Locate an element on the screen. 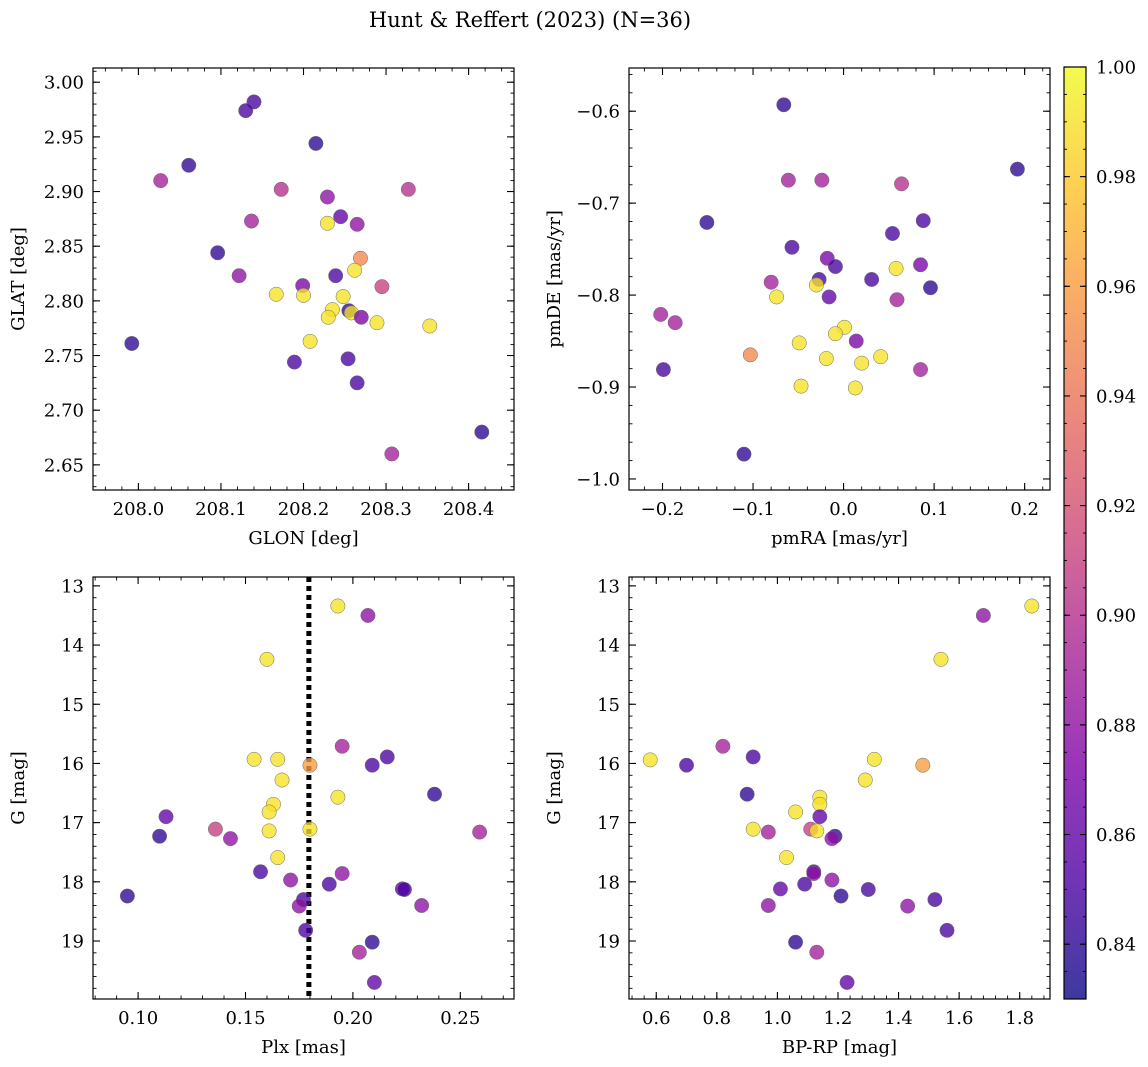 This screenshot has height=1067, width=1148. x-tick-label: 0.1 is located at coordinates (934, 509).